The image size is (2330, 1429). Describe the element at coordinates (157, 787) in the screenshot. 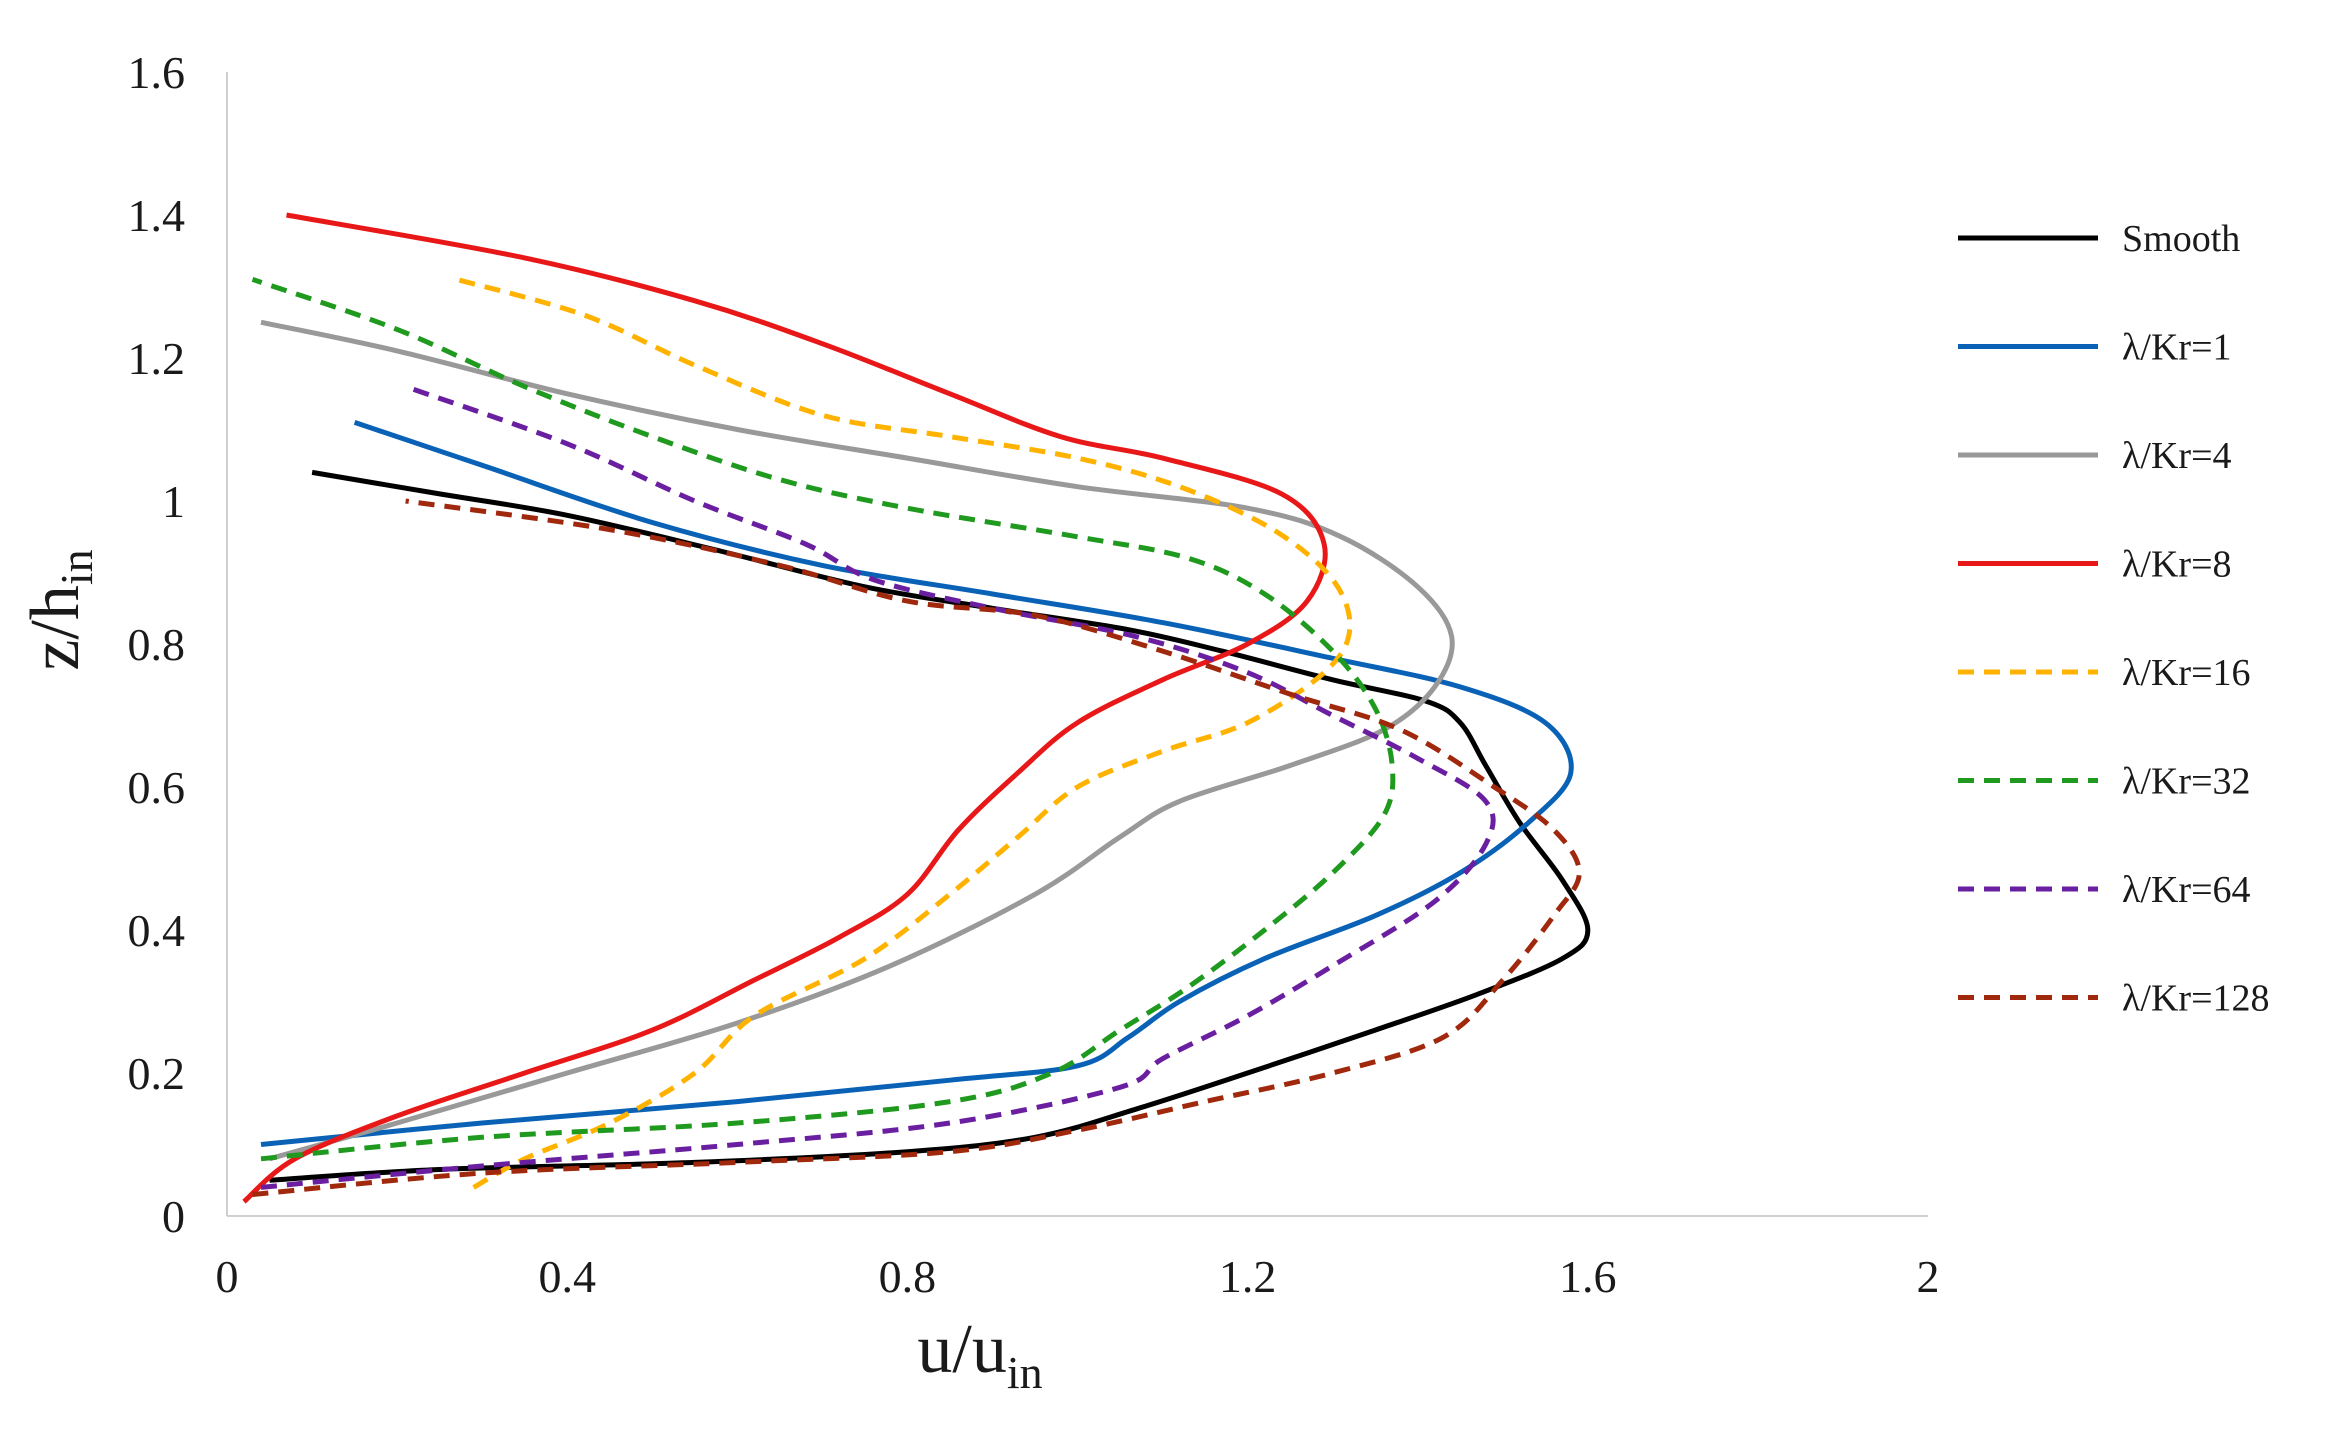

I see `y-tick-label: 0.6` at that location.